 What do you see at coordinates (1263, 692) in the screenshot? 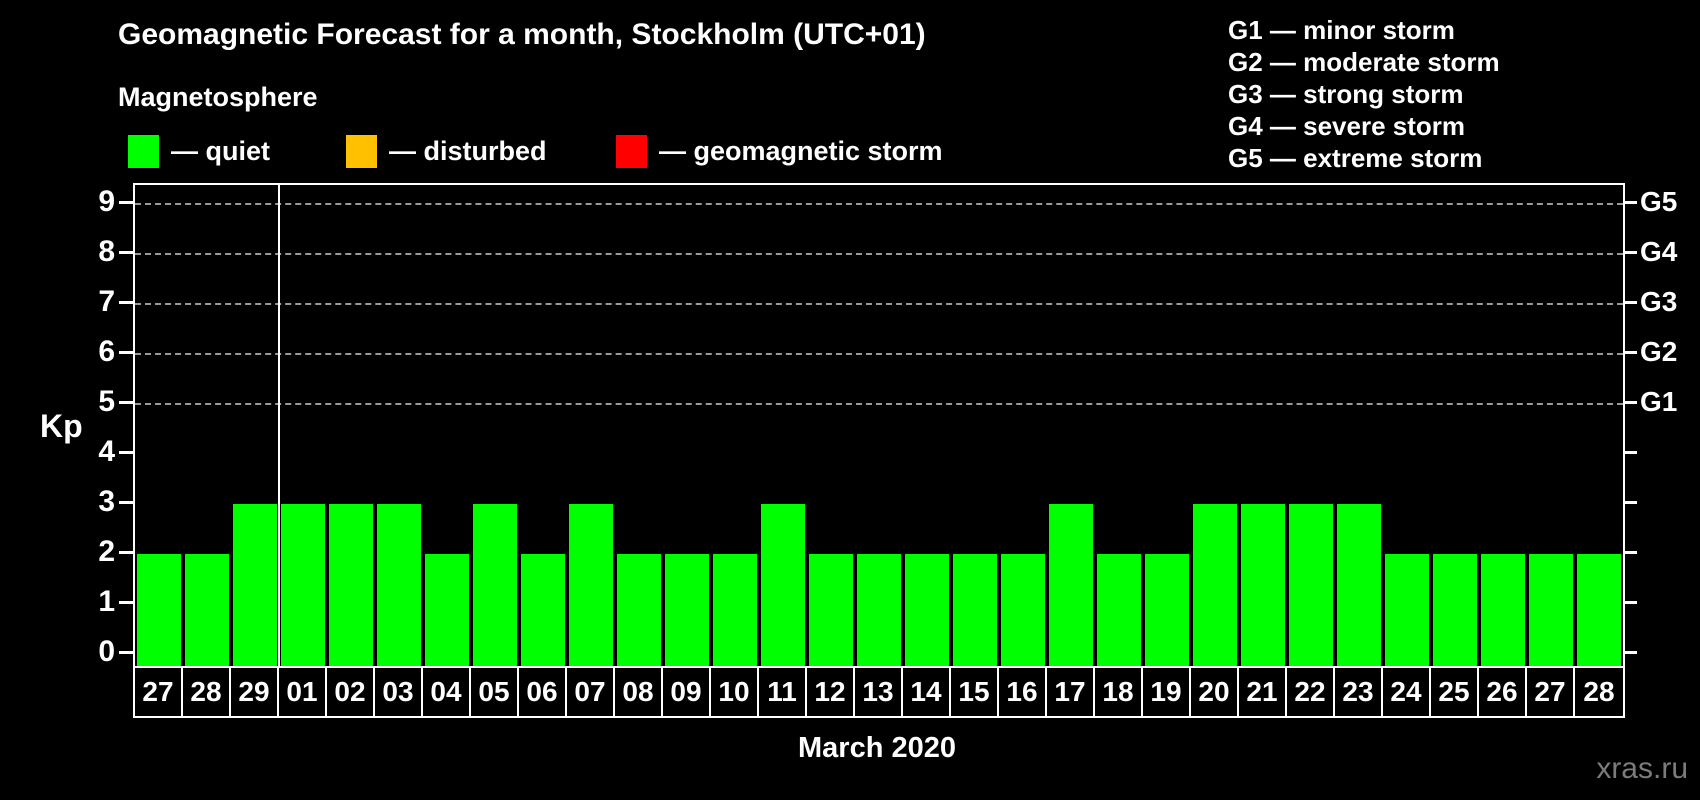
I see `day-label: 21` at bounding box center [1263, 692].